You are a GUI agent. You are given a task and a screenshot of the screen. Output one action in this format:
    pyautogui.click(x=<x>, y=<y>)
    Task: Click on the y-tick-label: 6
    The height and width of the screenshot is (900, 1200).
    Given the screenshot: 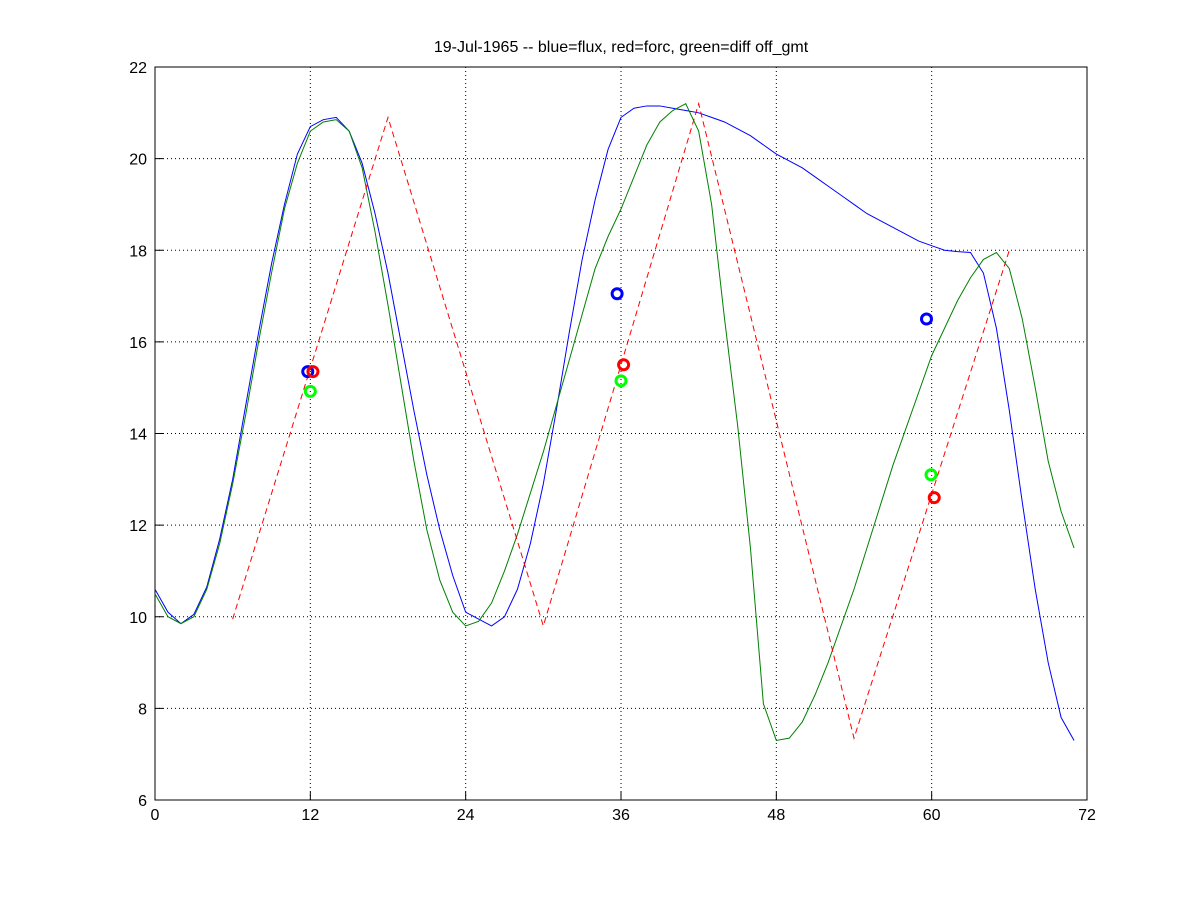 What is the action you would take?
    pyautogui.click(x=142, y=801)
    